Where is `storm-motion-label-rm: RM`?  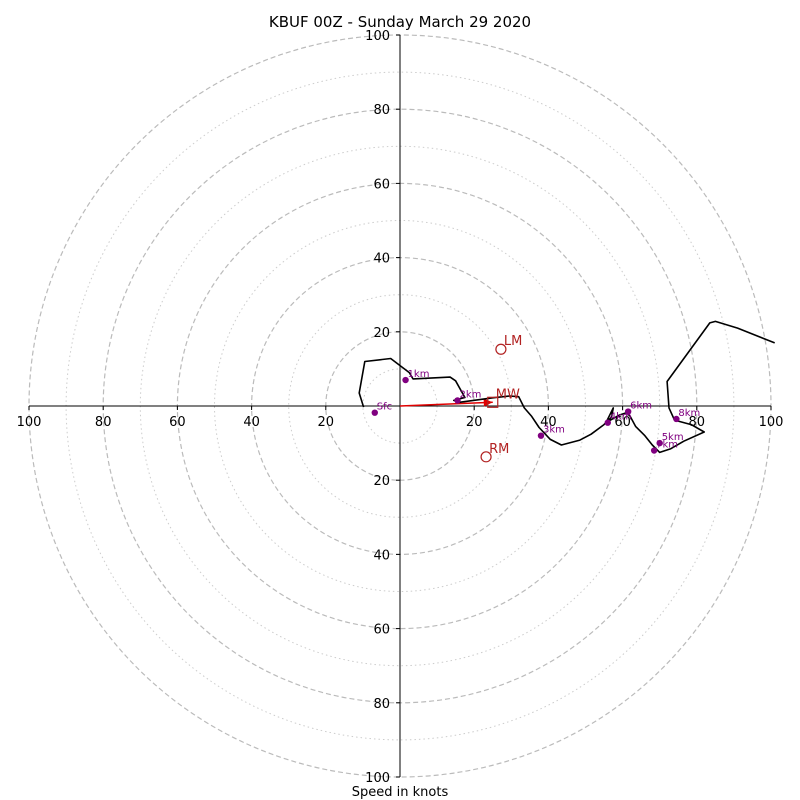 storm-motion-label-rm: RM is located at coordinates (499, 449).